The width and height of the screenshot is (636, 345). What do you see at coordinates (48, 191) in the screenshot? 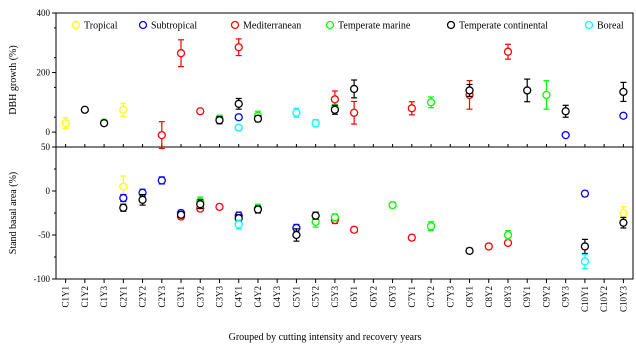
I see `y-tick-label: 0` at bounding box center [48, 191].